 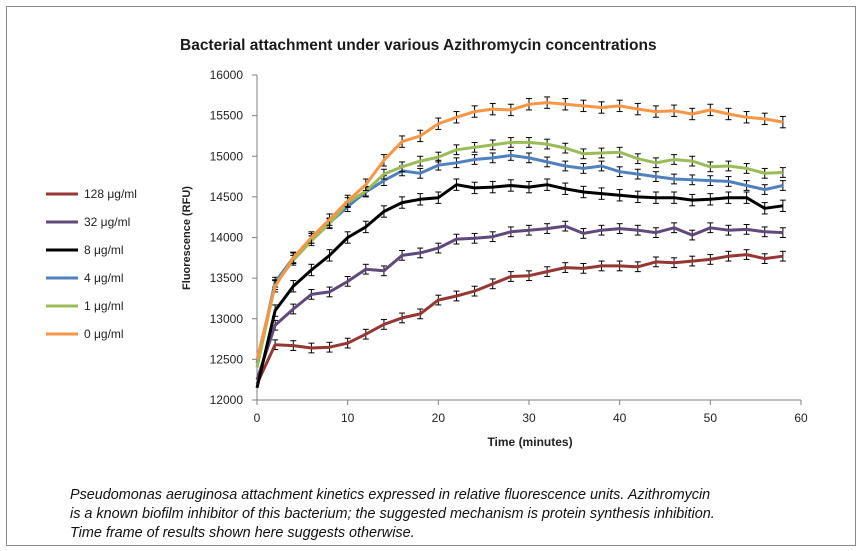 I want to click on x-tick-label: 0, so click(x=257, y=418).